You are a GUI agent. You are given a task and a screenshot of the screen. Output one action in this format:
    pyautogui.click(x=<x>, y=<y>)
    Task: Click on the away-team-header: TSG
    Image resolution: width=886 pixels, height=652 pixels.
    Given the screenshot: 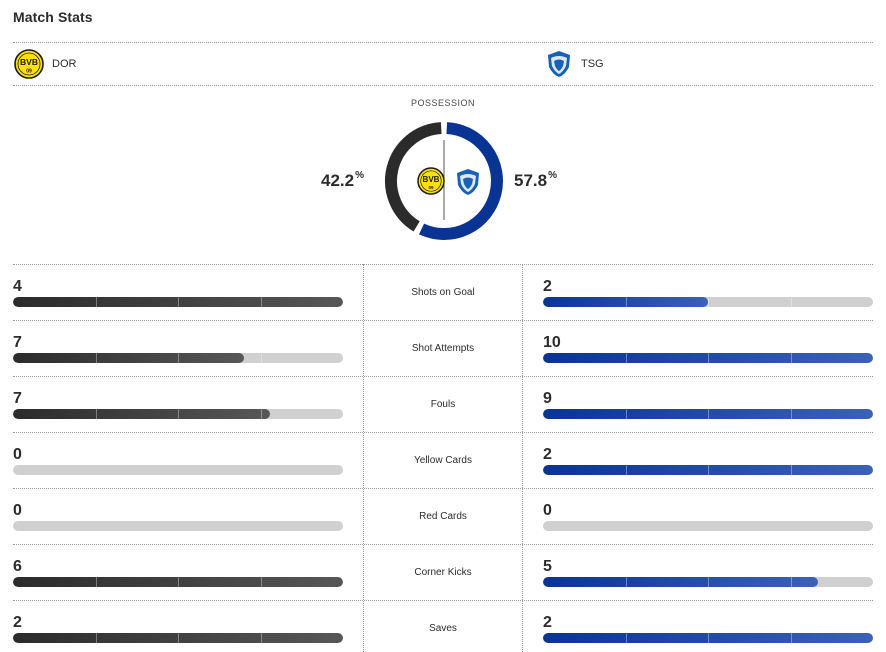 What is the action you would take?
    pyautogui.click(x=574, y=64)
    